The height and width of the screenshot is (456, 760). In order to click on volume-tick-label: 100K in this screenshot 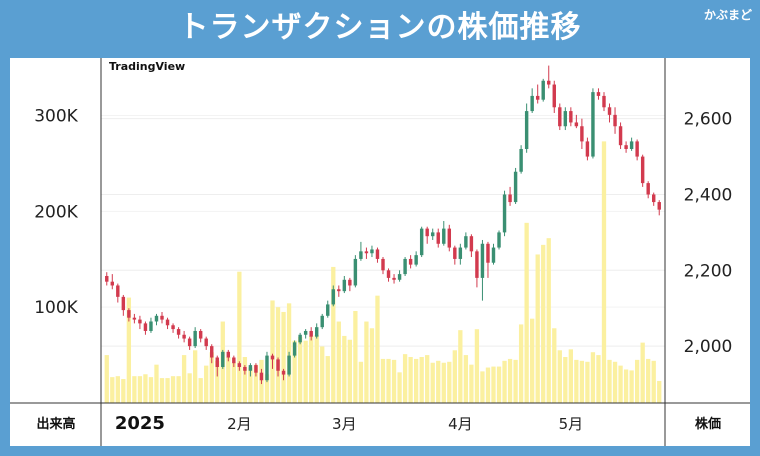, I will do `click(56, 308)`.